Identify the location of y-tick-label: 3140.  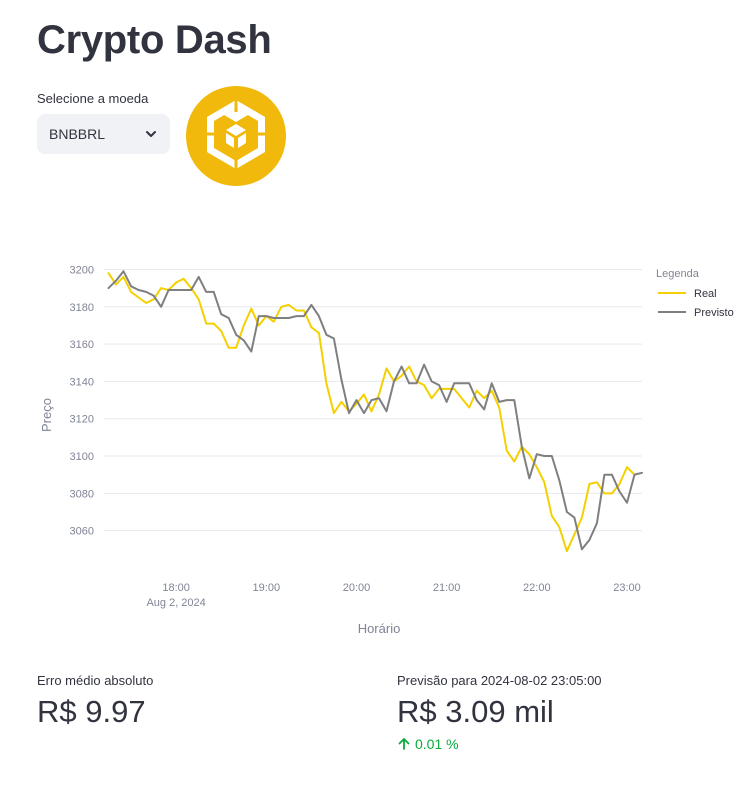
(82, 382).